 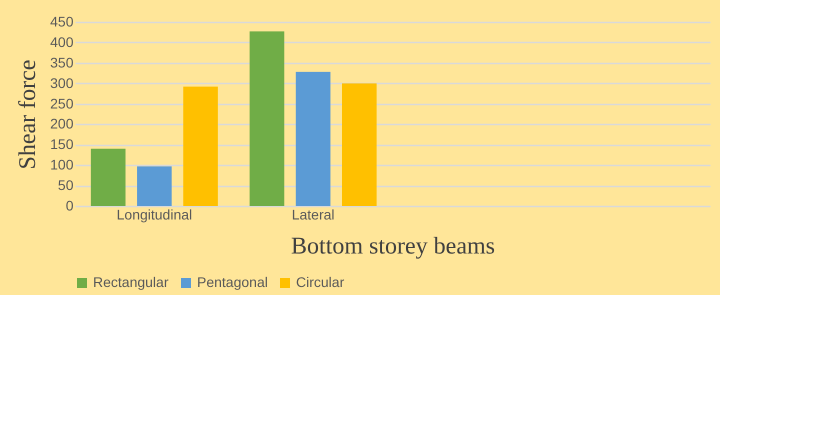 I want to click on y-tick-label: 350, so click(x=62, y=62).